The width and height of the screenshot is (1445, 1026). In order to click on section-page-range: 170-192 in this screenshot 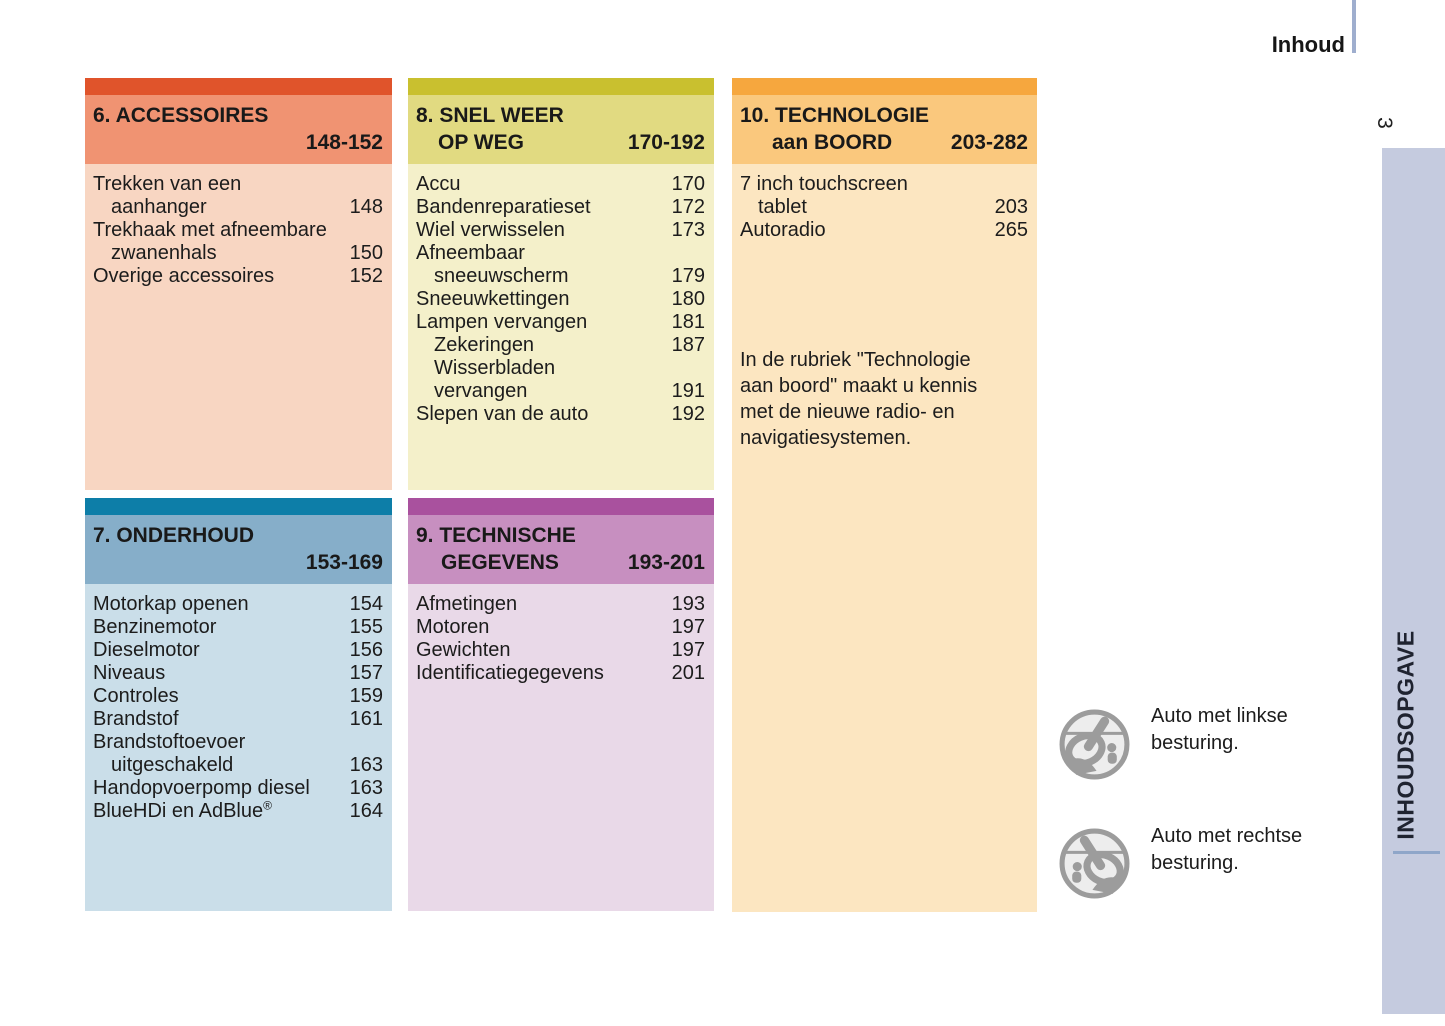, I will do `click(666, 142)`.